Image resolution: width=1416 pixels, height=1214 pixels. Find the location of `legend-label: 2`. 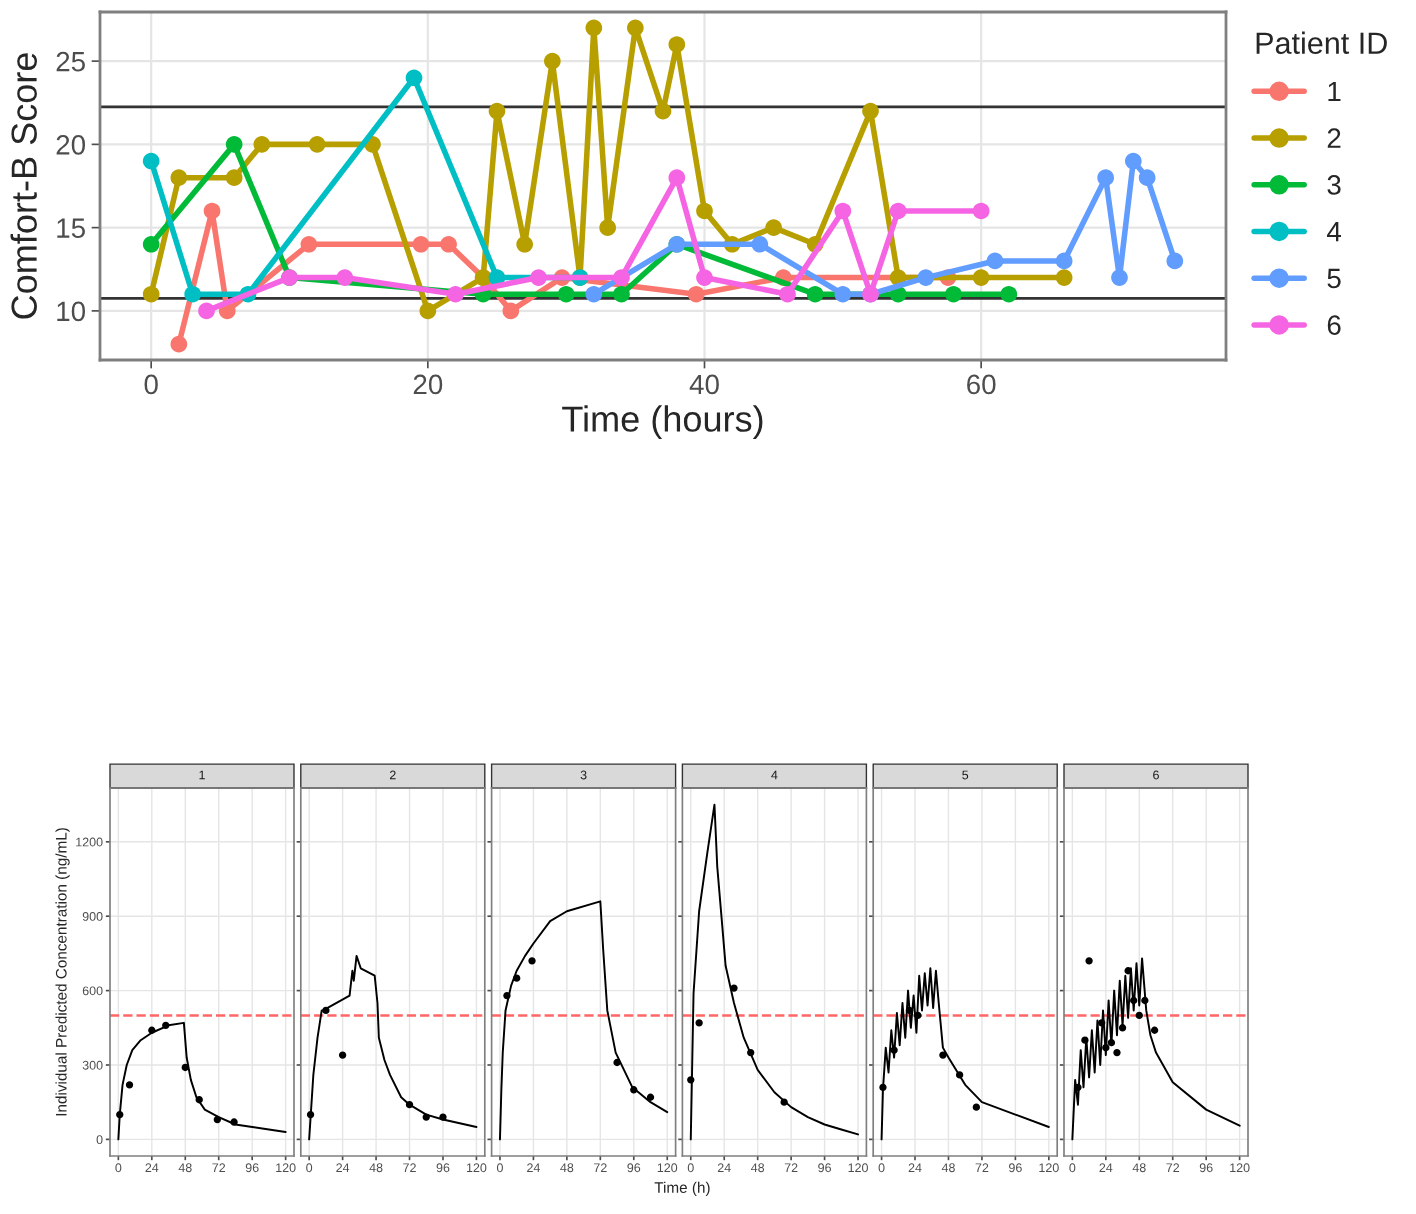

legend-label: 2 is located at coordinates (1334, 138).